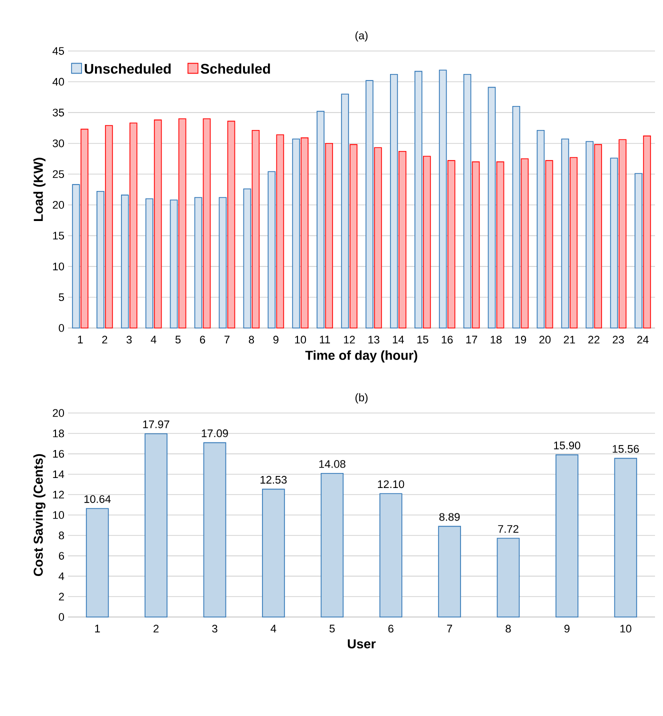  I want to click on y-tick-label: 15, so click(58, 236).